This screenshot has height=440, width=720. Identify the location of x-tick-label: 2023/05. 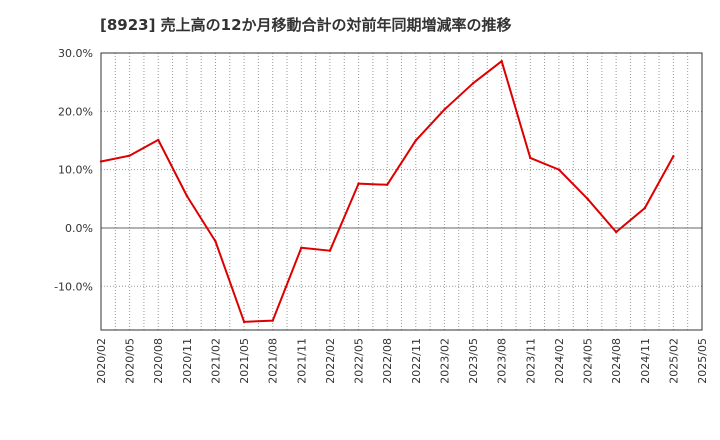
(473, 361).